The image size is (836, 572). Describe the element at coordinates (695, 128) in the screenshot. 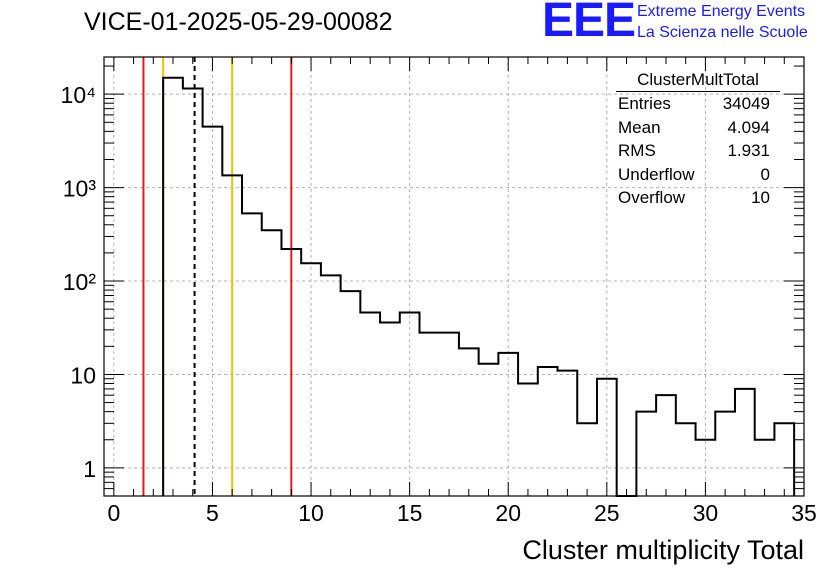

I see `stats-row-mean: Mean 4.094` at that location.